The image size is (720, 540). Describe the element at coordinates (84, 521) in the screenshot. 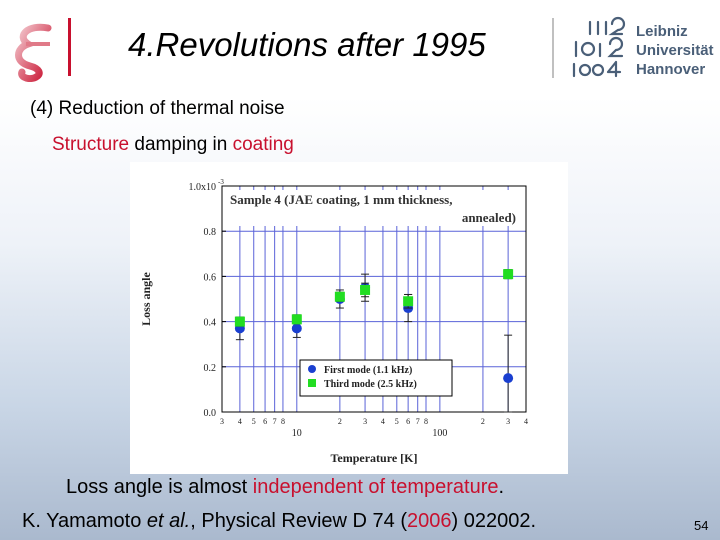

I see `ref-authors: K. Yamamoto` at that location.